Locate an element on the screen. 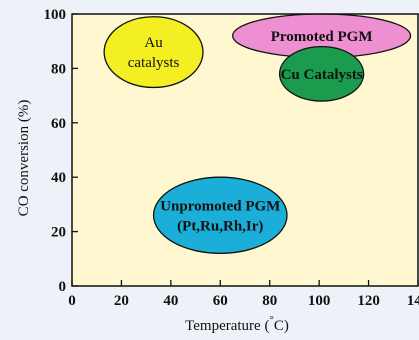 The height and width of the screenshot is (340, 419). region-label: catalysts is located at coordinates (154, 63).